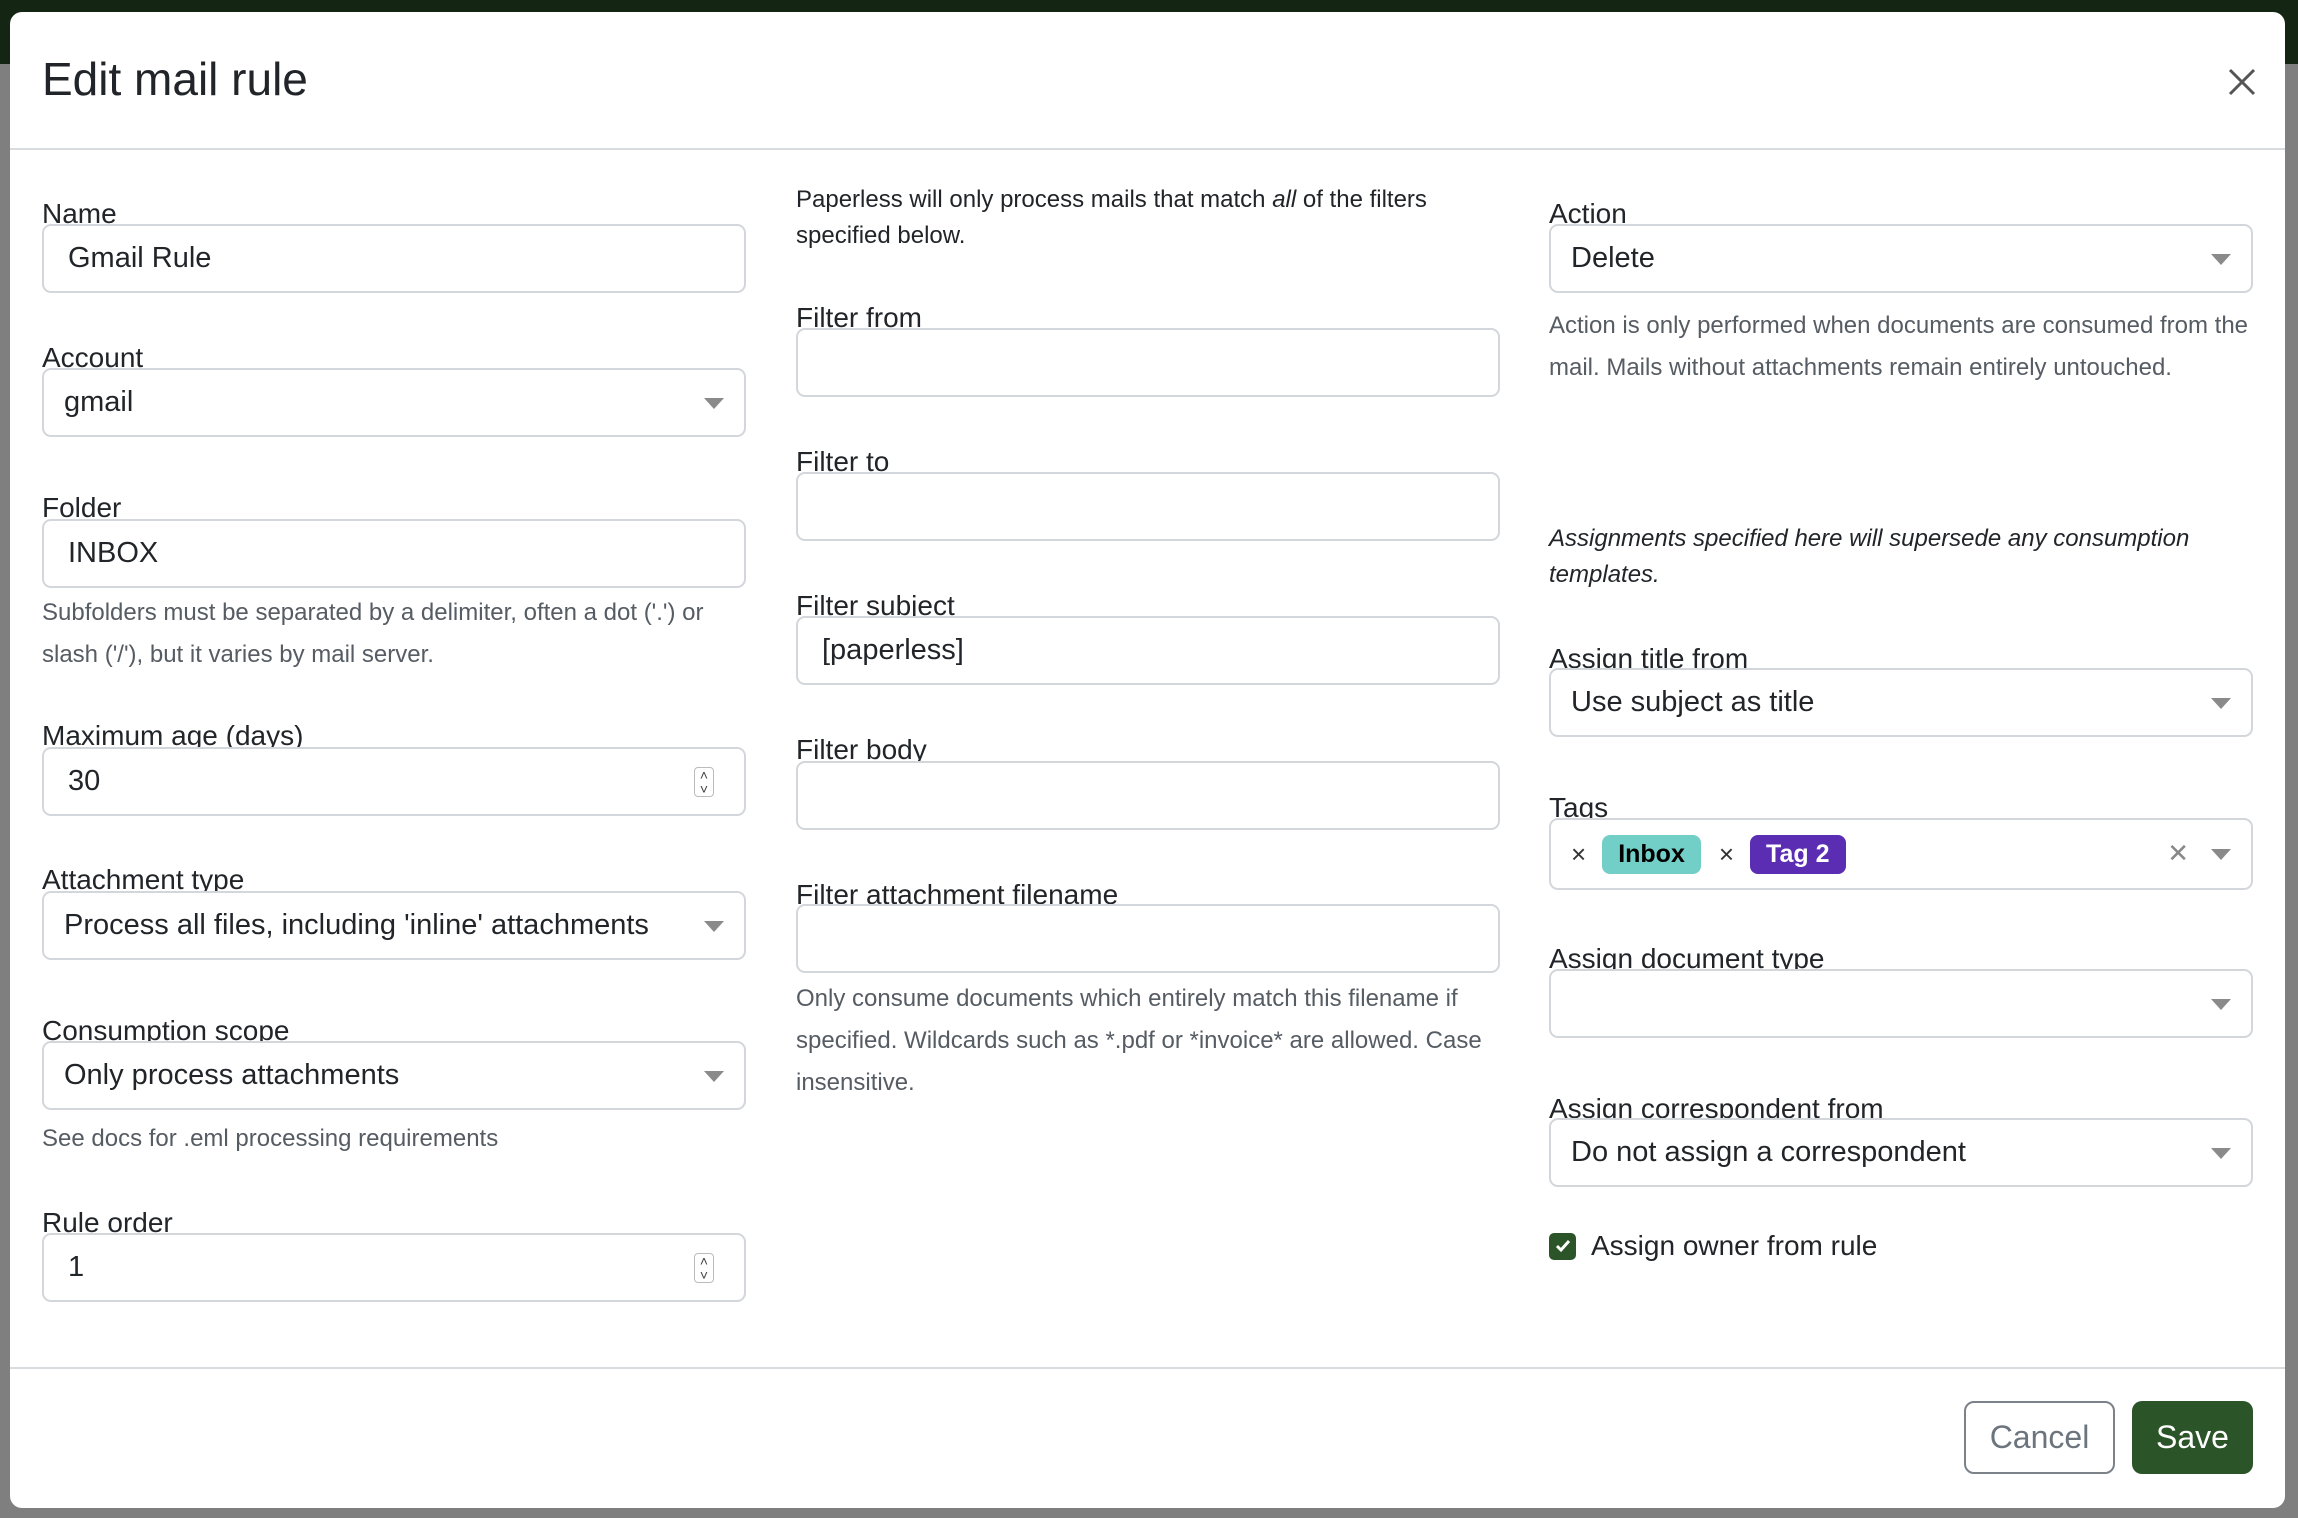 The width and height of the screenshot is (2298, 1518). What do you see at coordinates (1111, 217) in the screenshot?
I see `intro-text-end: of the filters specified below.` at bounding box center [1111, 217].